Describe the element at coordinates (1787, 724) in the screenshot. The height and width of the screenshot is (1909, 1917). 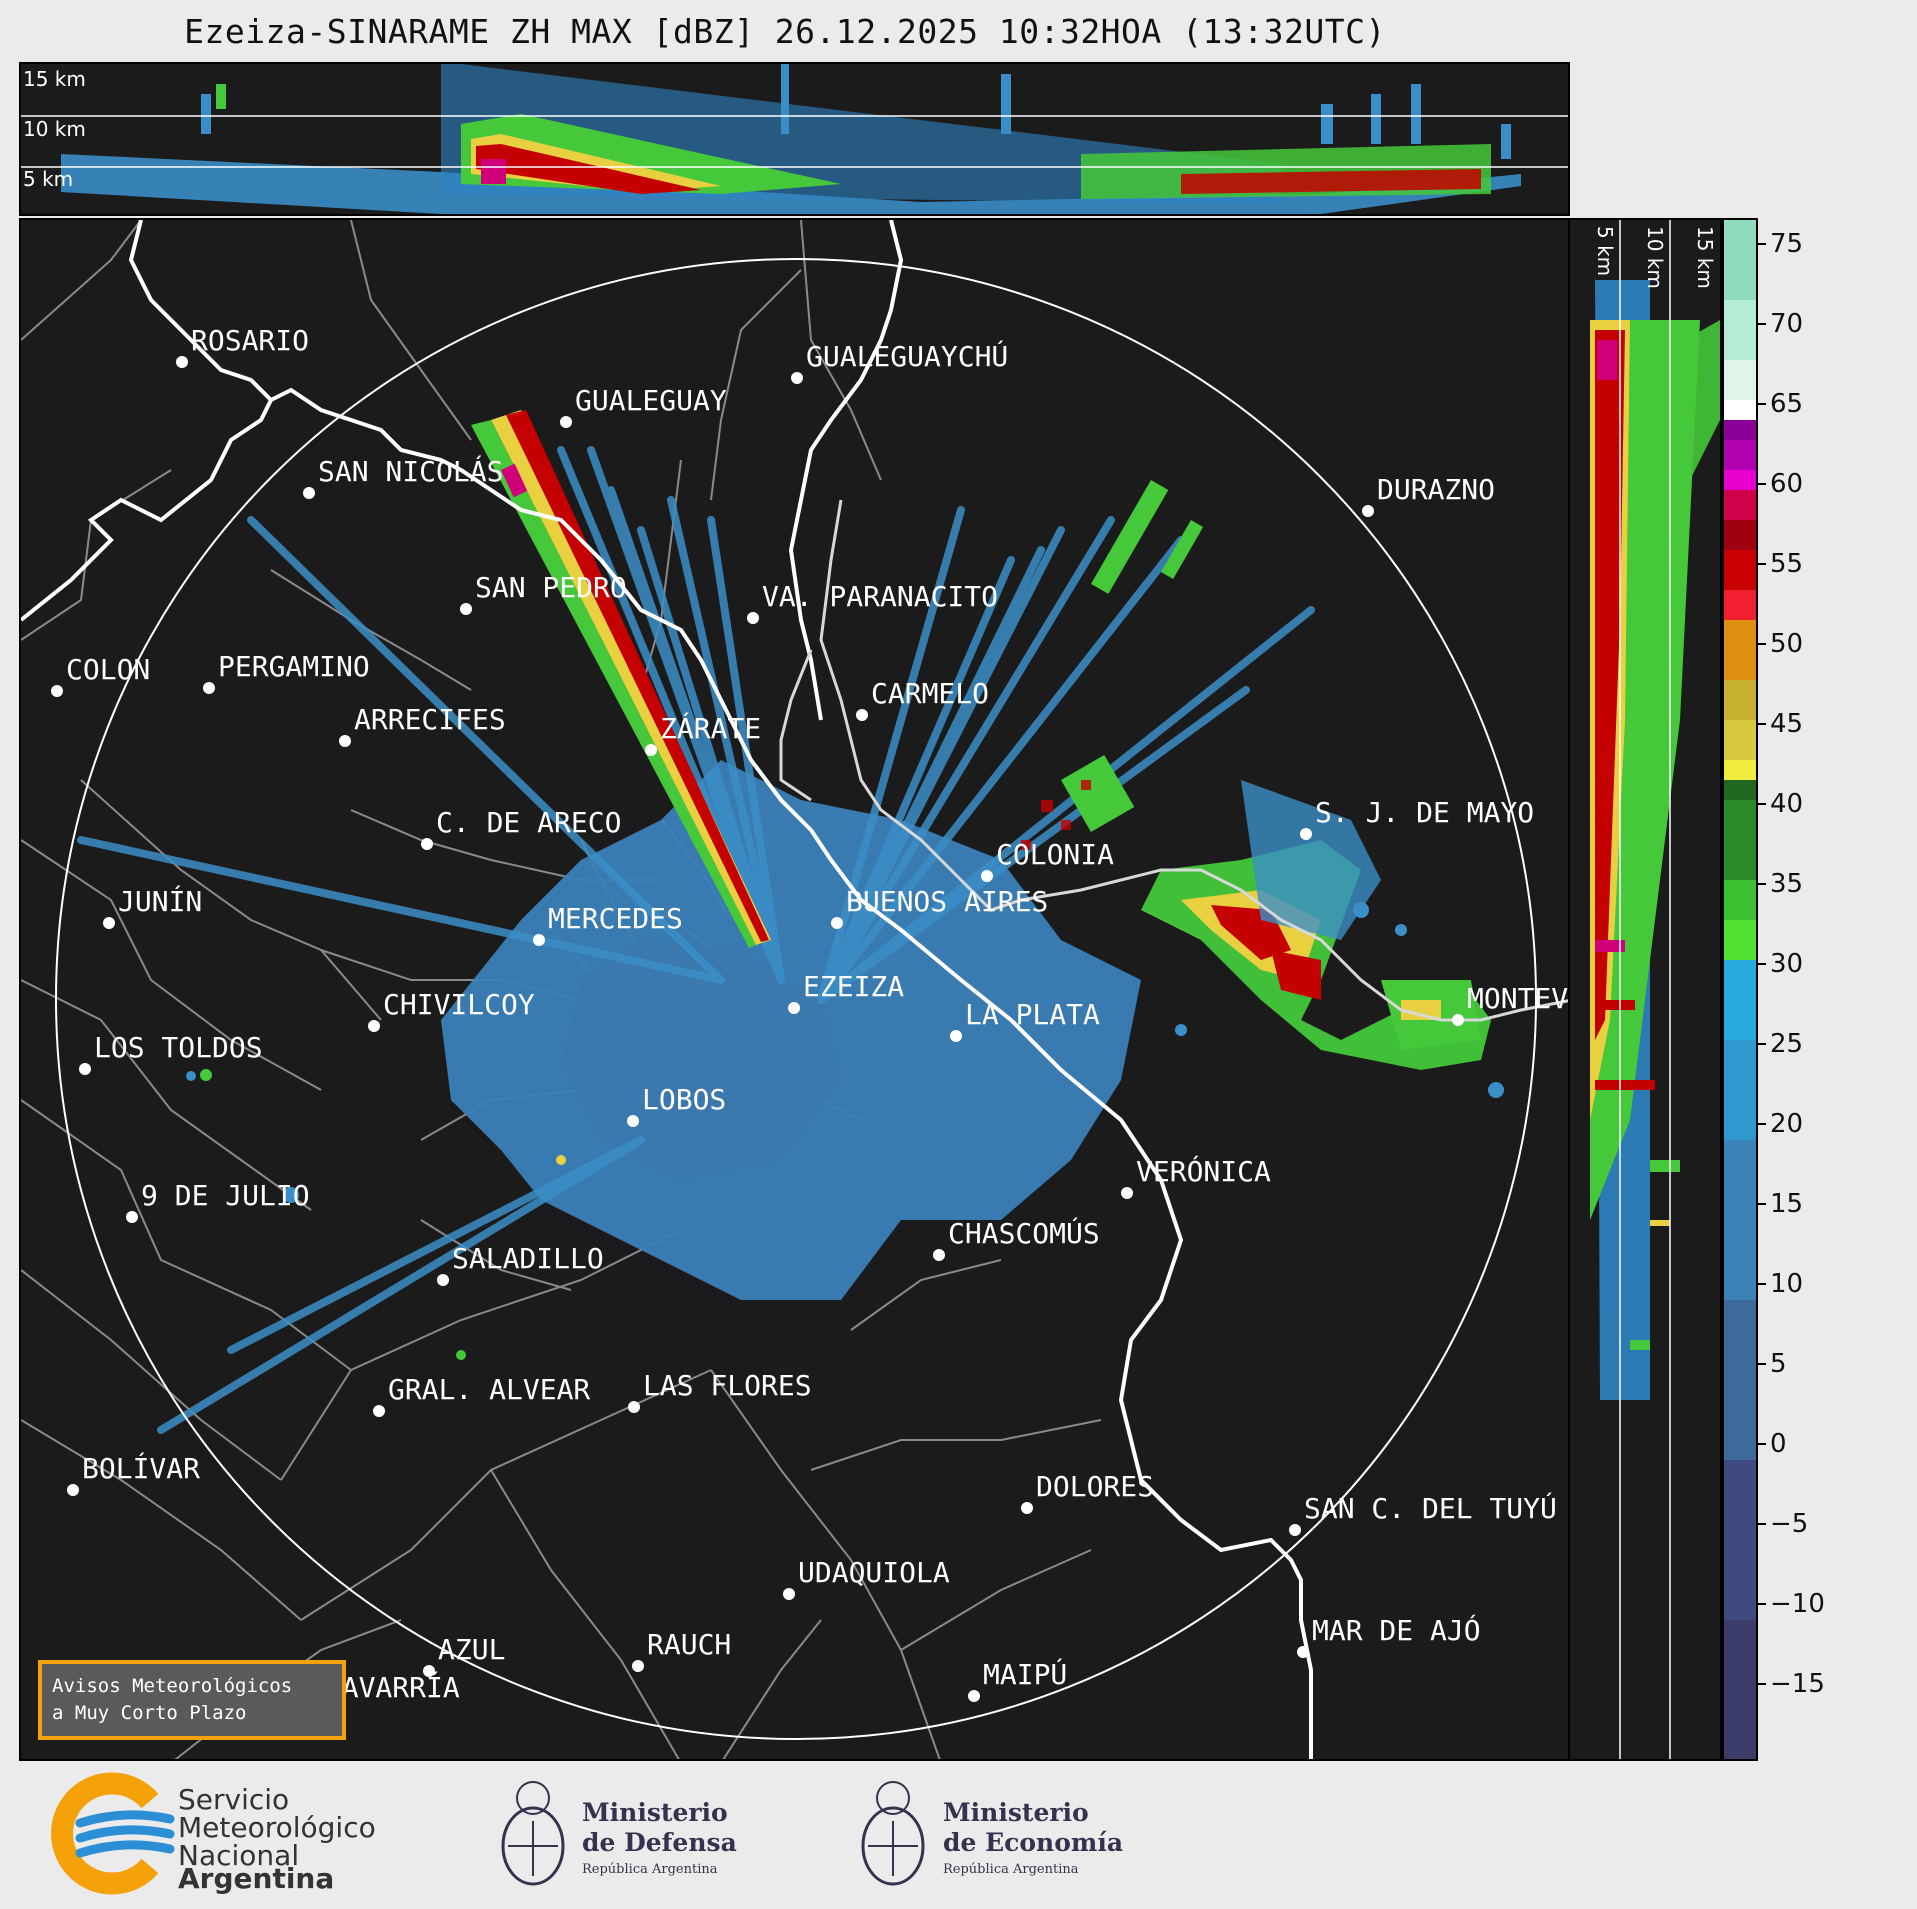
I see `colorbar-label: 45` at that location.